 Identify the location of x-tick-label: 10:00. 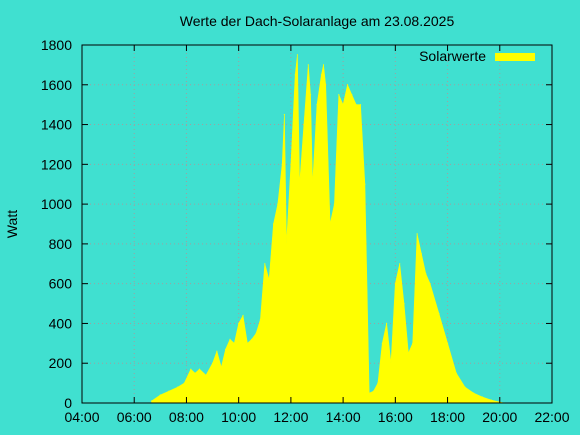
(238, 417).